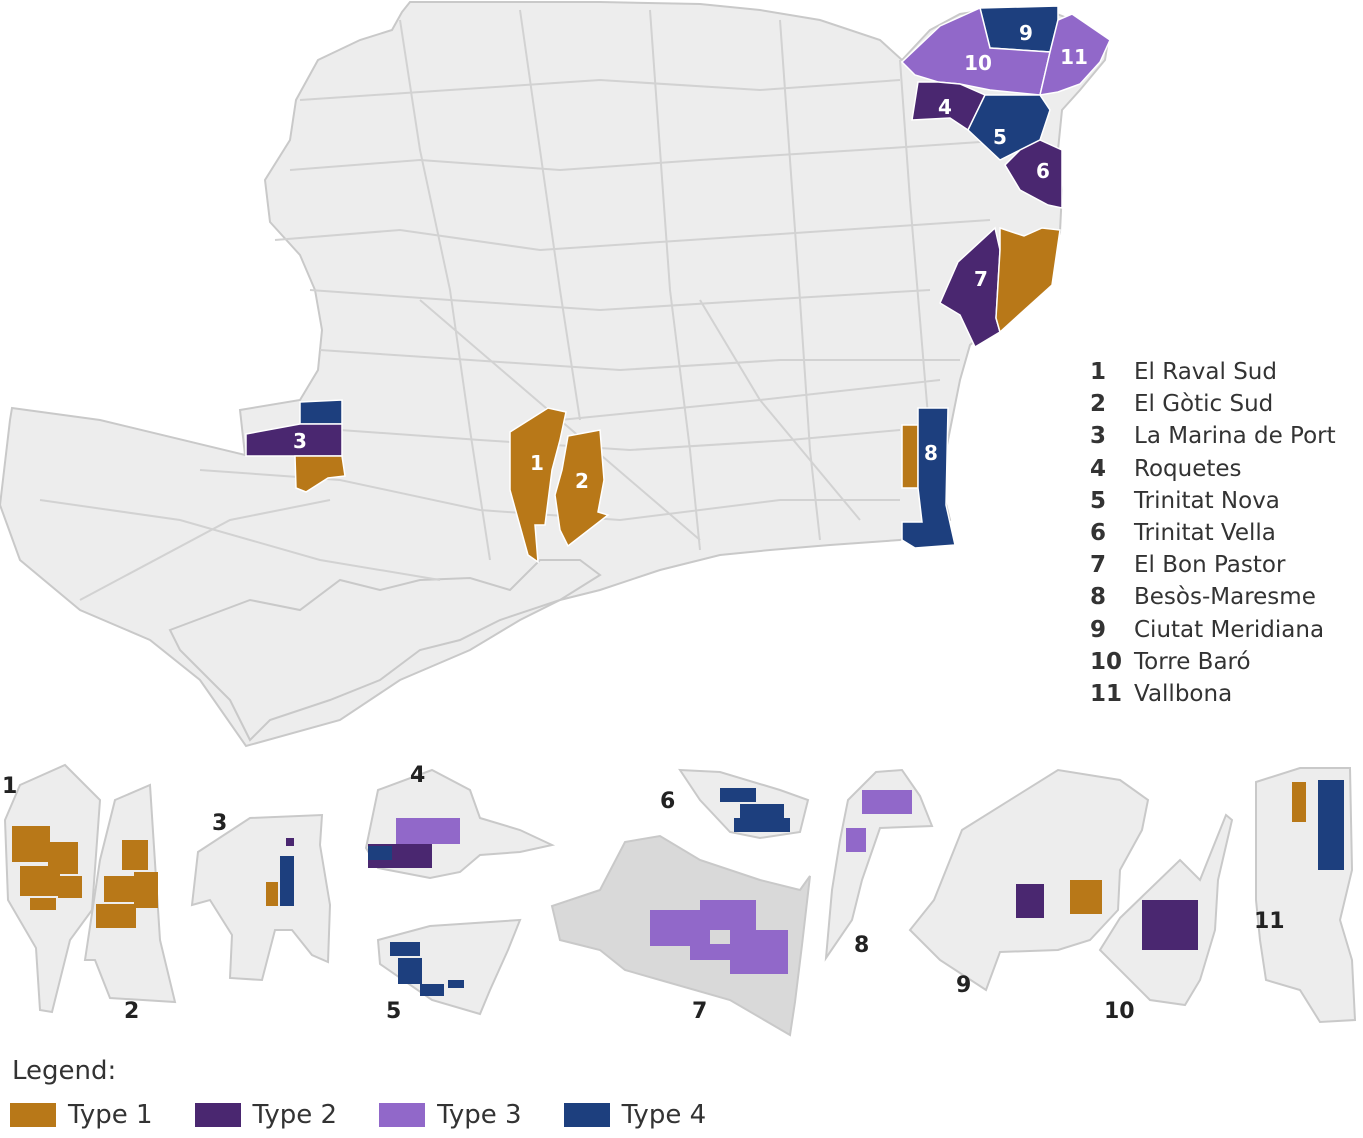 The height and width of the screenshot is (1138, 1363). What do you see at coordinates (1204, 404) in the screenshot?
I see `list-item-name: El Gòtic Sud` at bounding box center [1204, 404].